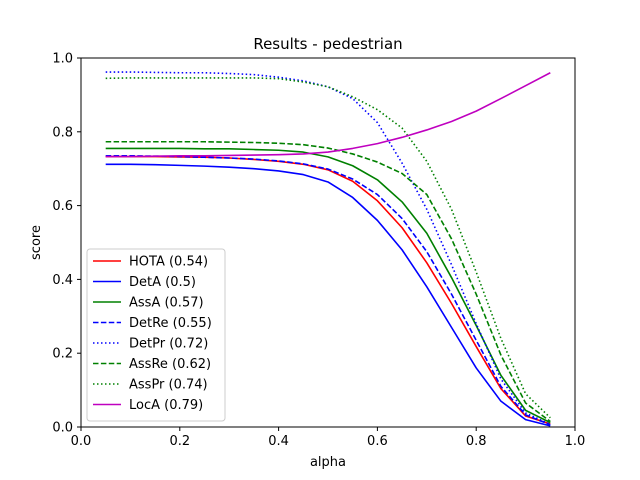 This screenshot has height=480, width=640. Describe the element at coordinates (170, 323) in the screenshot. I see `legend-label: DetRe (0.55)` at that location.